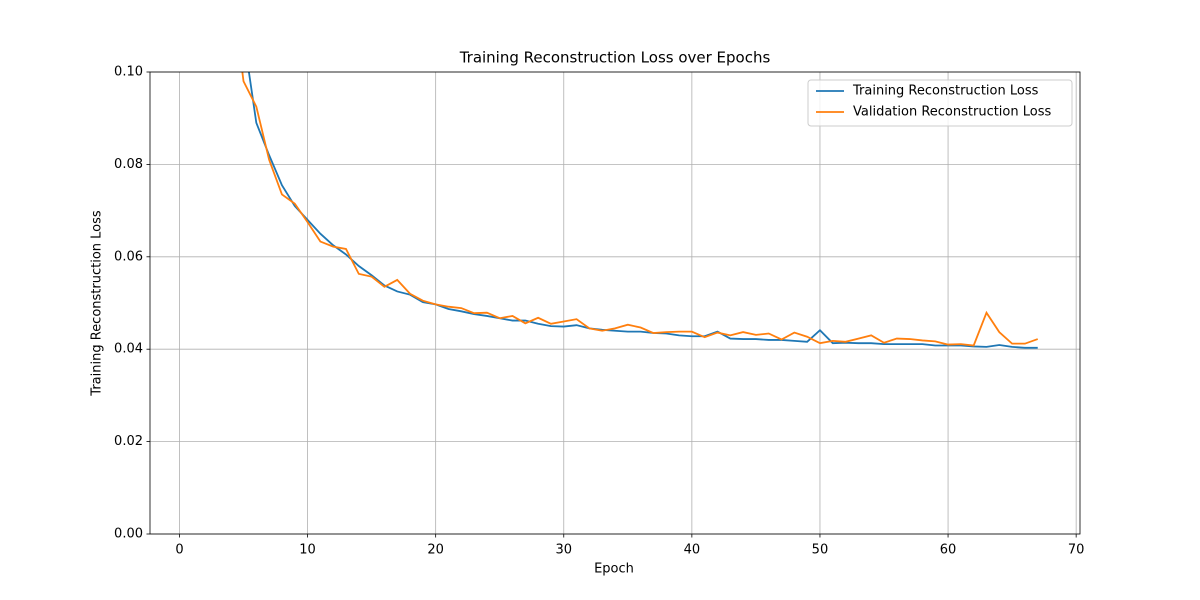 The image size is (1200, 600). Describe the element at coordinates (940, 103) in the screenshot. I see `legend-box` at that location.